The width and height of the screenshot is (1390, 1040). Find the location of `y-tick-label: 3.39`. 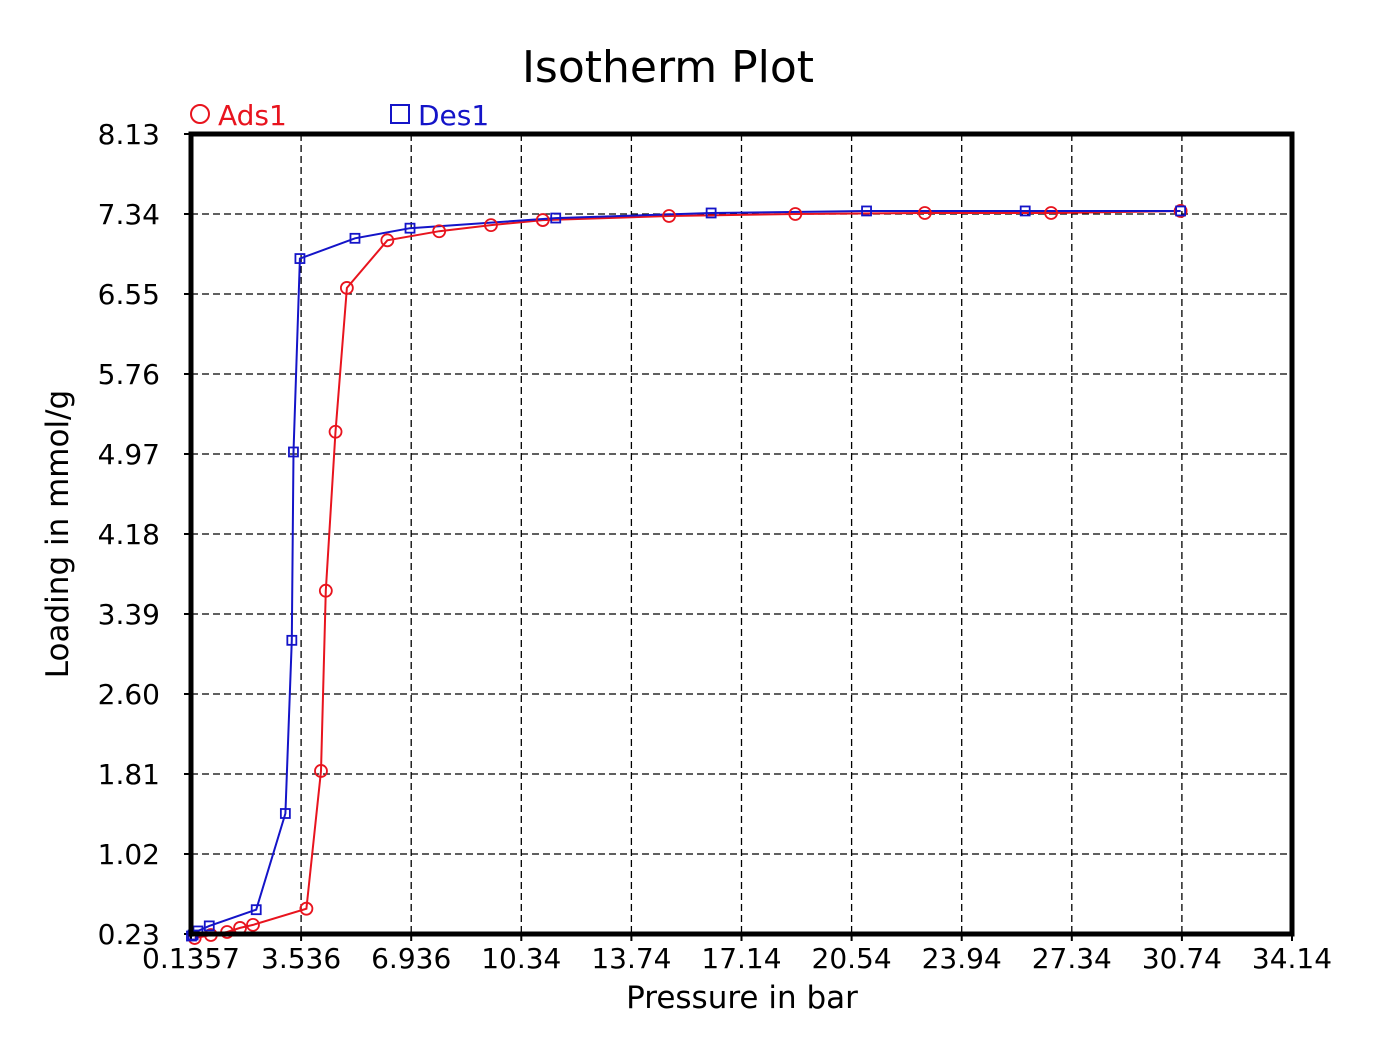

y-tick-label: 3.39 is located at coordinates (129, 614).